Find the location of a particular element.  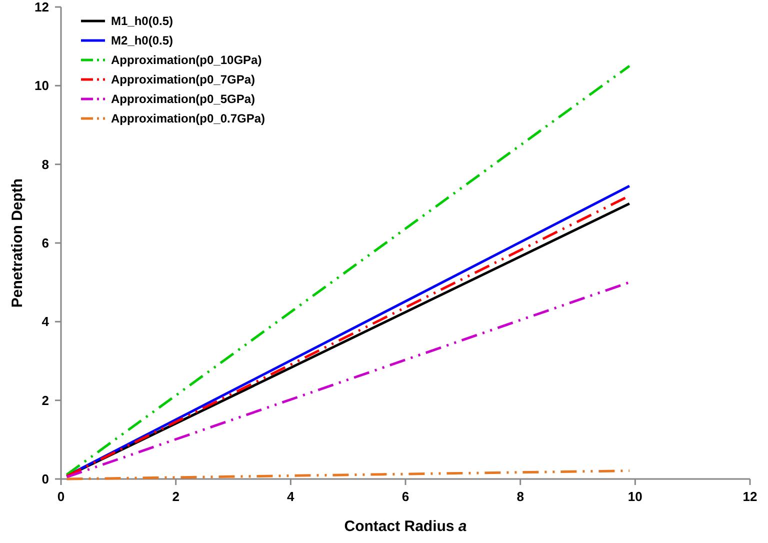

legend-label: Approximation(p0_0.7GPa) is located at coordinates (188, 119).